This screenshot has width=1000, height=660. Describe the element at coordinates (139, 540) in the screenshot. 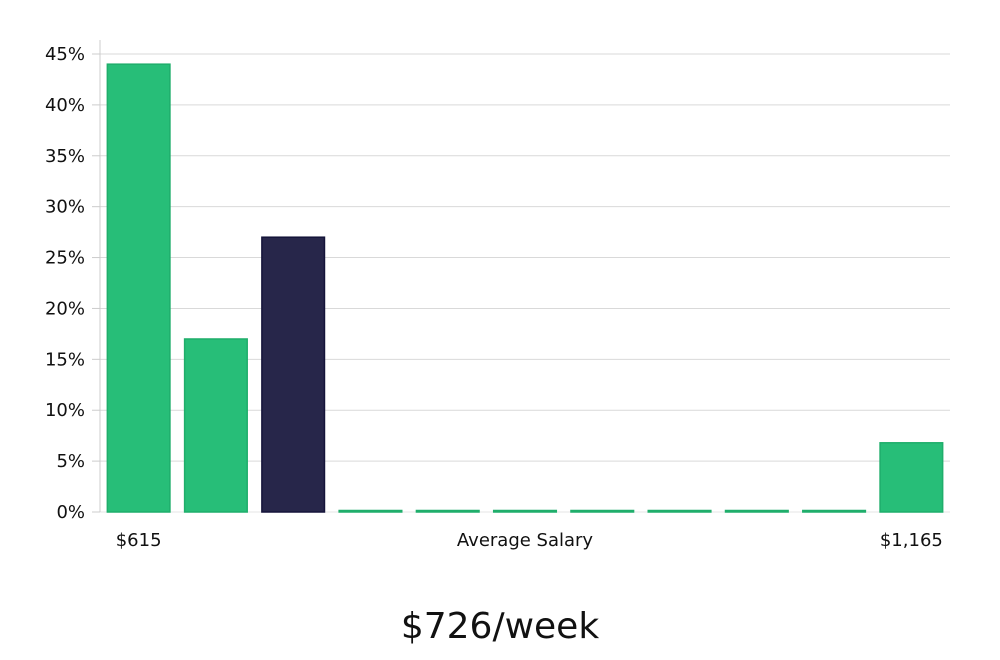

I see `x-min-label: $615` at that location.